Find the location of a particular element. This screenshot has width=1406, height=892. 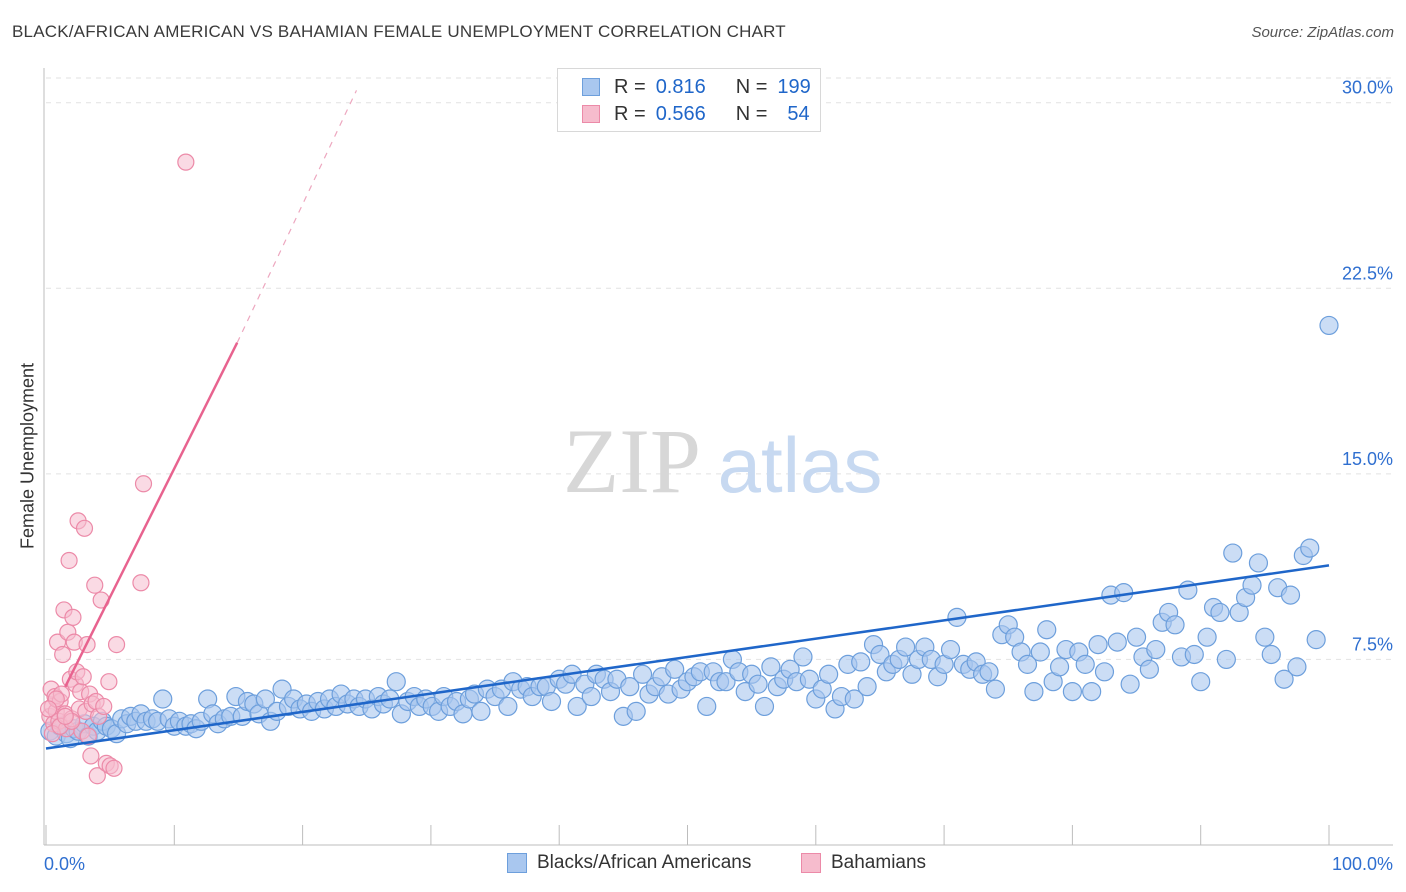

y-tick-label: 22.5% is located at coordinates (1367, 273).